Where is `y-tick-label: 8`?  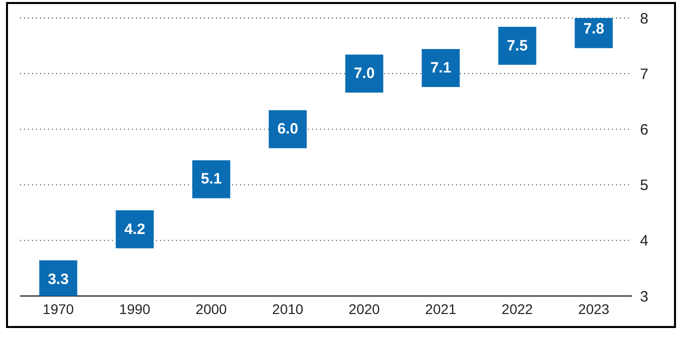 y-tick-label: 8 is located at coordinates (644, 19).